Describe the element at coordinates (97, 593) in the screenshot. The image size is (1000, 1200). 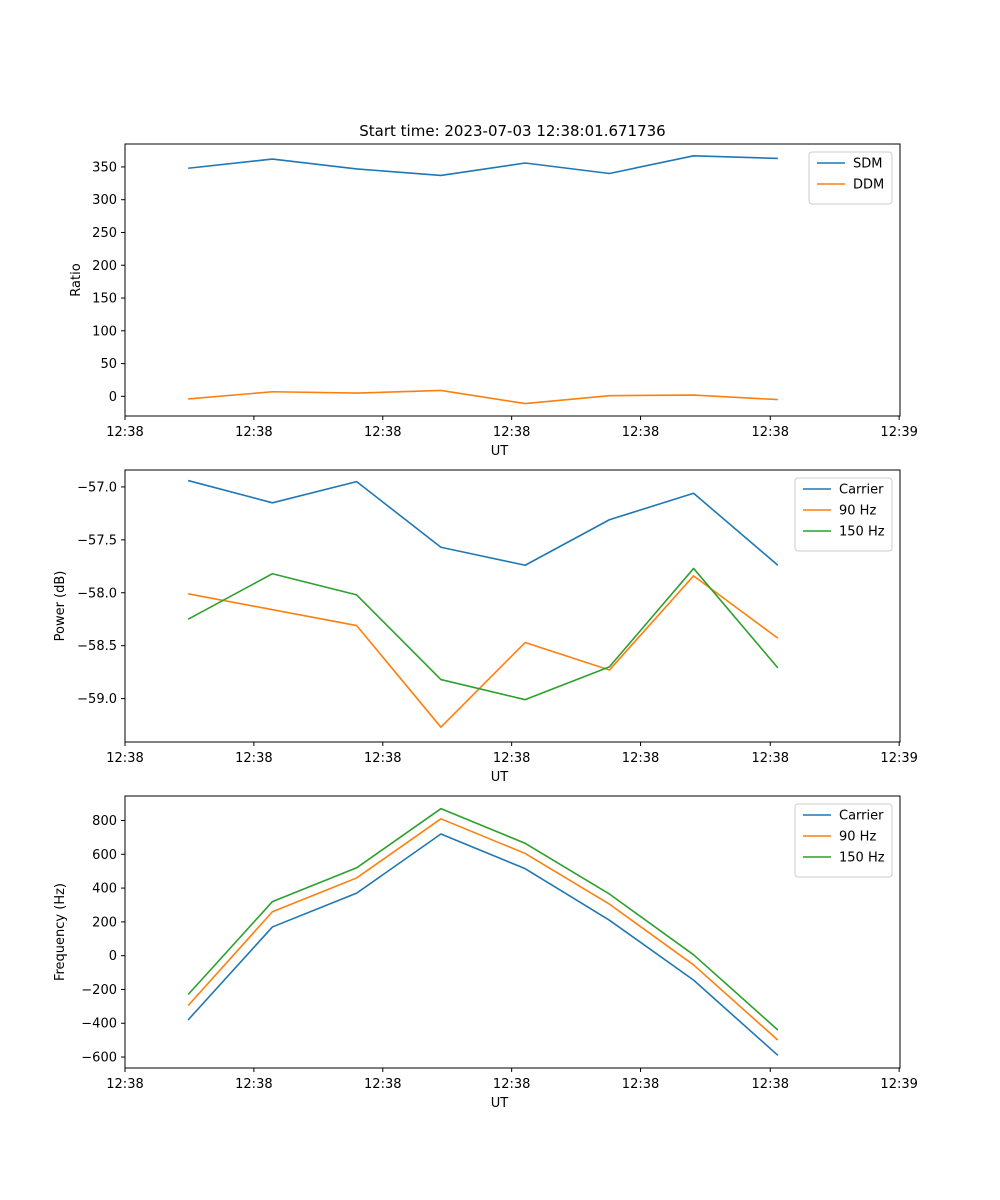
I see `y-tick-label: −58.0` at that location.